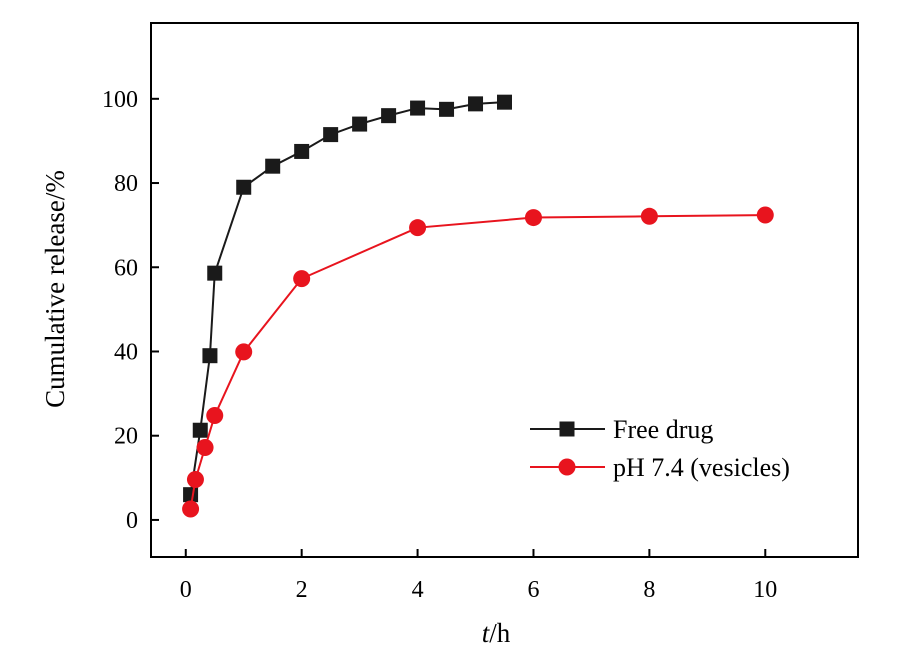 The width and height of the screenshot is (912, 653). Describe the element at coordinates (126, 268) in the screenshot. I see `y-tick-label: 60` at that location.